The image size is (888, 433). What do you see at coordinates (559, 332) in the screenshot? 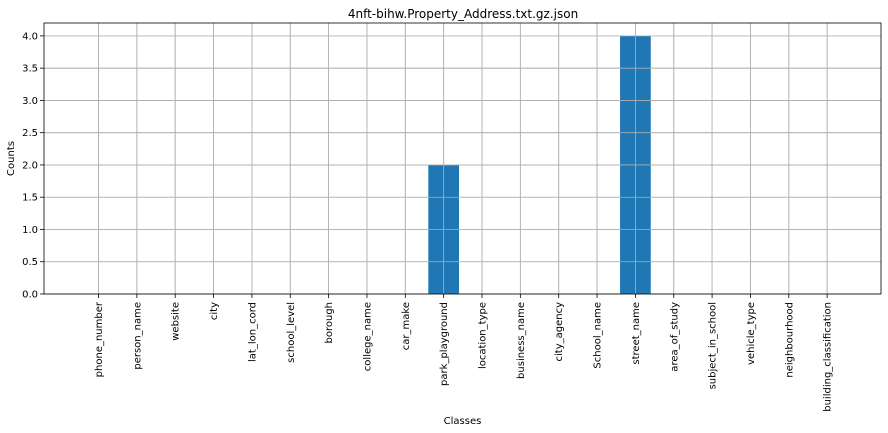
I see `x-tick-label: city_agency` at bounding box center [559, 332].